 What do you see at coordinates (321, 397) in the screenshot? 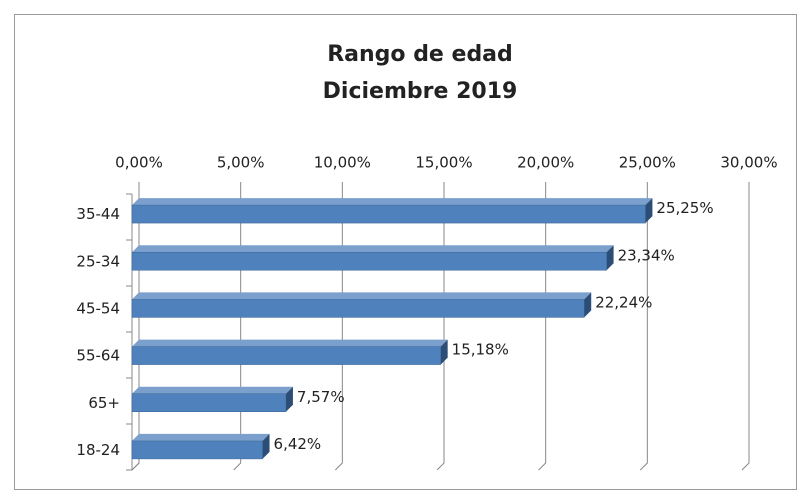
I see `data-label: 7,57%` at bounding box center [321, 397].